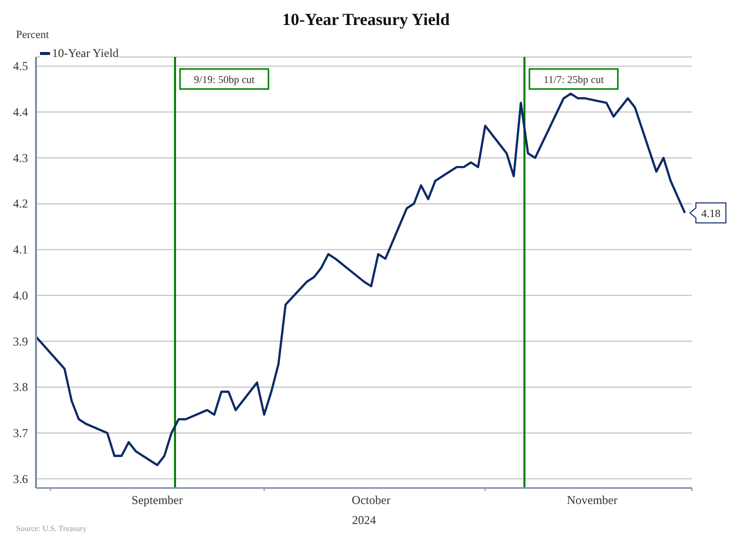  I want to click on x-axis-title: 2024, so click(364, 520).